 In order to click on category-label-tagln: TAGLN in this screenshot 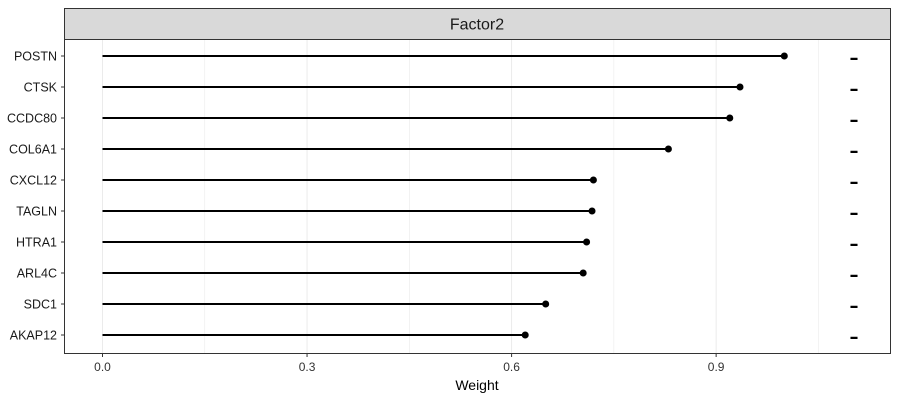, I will do `click(36, 212)`.